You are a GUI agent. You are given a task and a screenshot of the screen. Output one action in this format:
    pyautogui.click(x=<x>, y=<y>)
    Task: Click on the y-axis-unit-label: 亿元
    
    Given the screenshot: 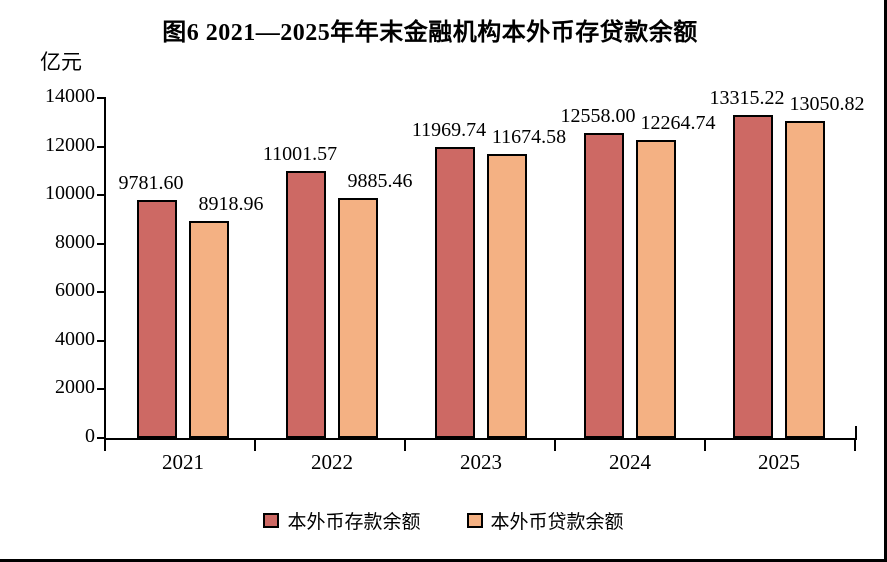 What is the action you would take?
    pyautogui.click(x=61, y=62)
    